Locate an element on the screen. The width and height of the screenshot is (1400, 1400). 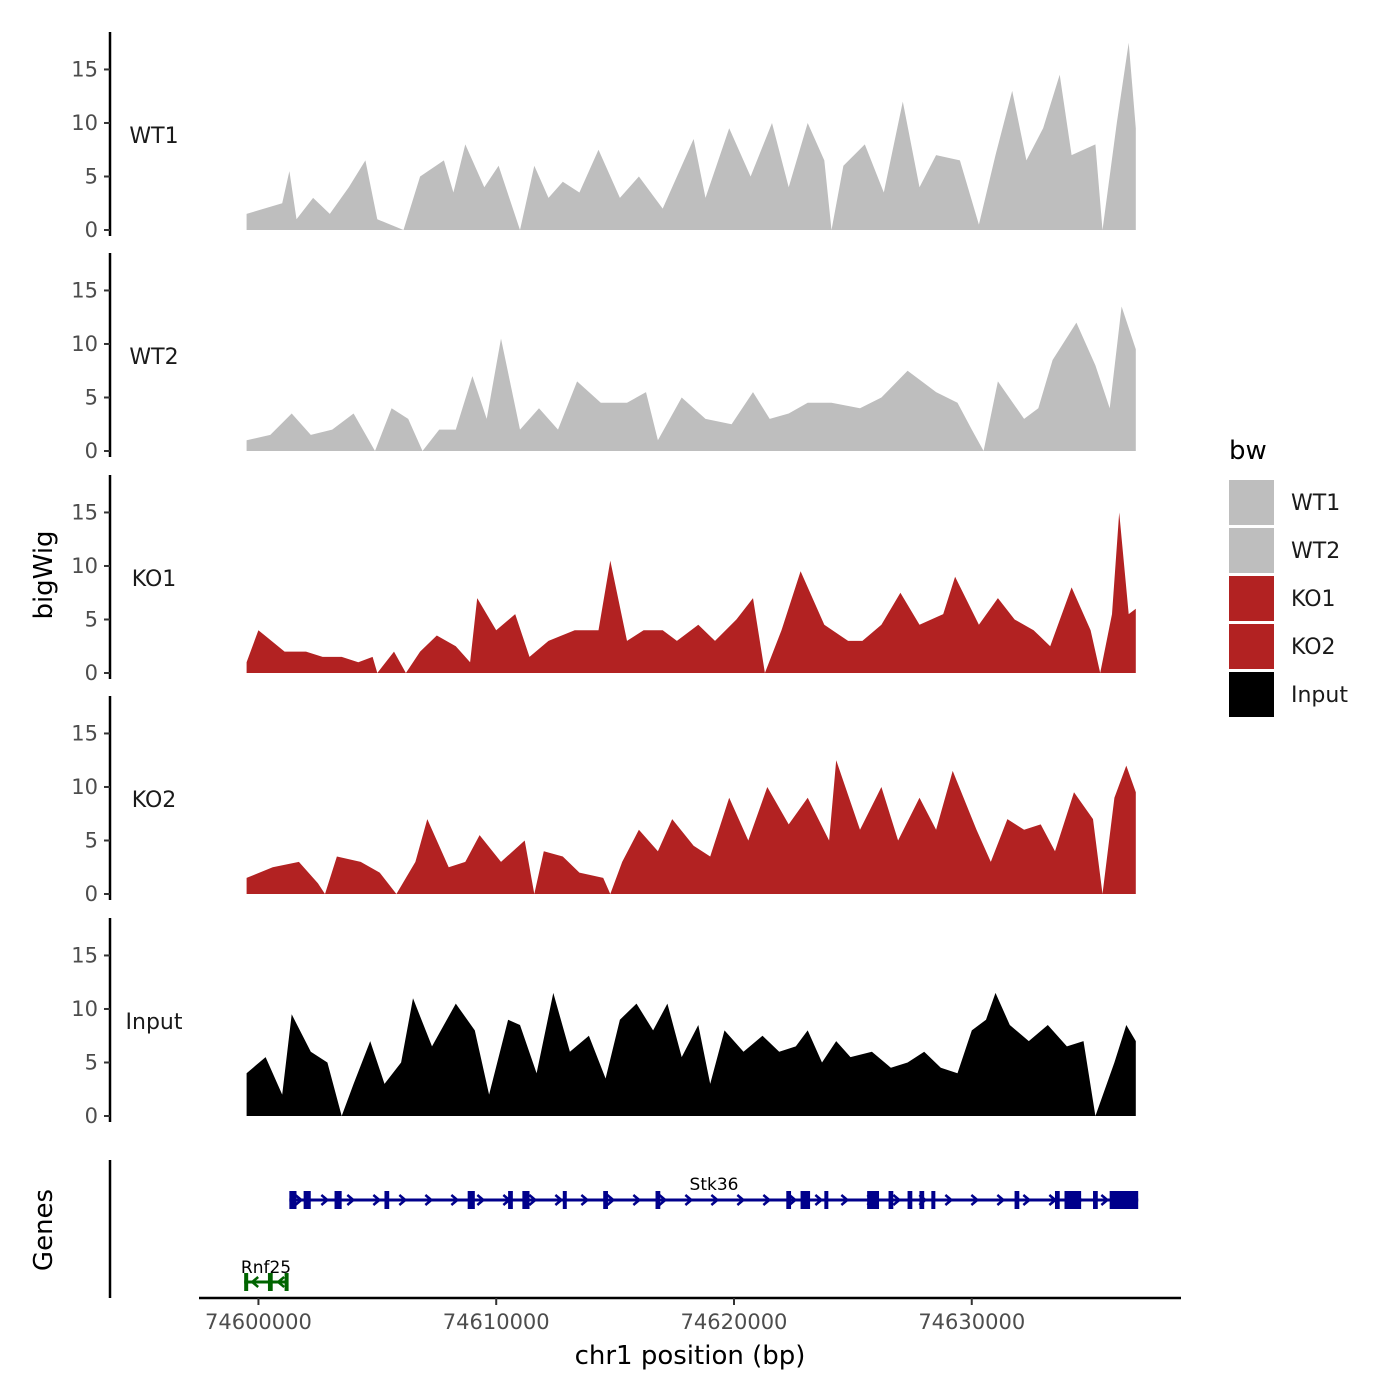
track-wt2: 0 5 10 15 WT2 is located at coordinates (603, 358).